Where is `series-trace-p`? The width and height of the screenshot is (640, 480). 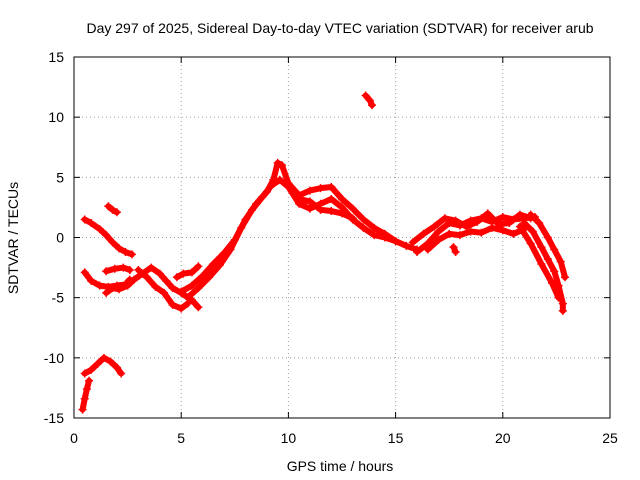 series-trace-p is located at coordinates (476, 238).